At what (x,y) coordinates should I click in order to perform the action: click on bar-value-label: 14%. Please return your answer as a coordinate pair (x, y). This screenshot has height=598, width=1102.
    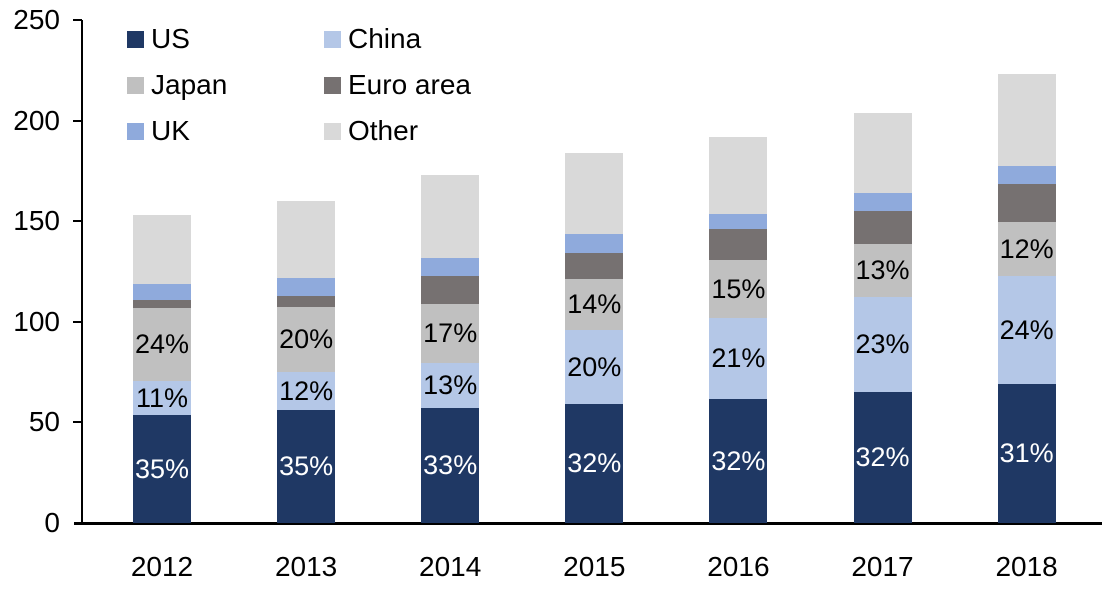
    Looking at the image, I should click on (594, 303).